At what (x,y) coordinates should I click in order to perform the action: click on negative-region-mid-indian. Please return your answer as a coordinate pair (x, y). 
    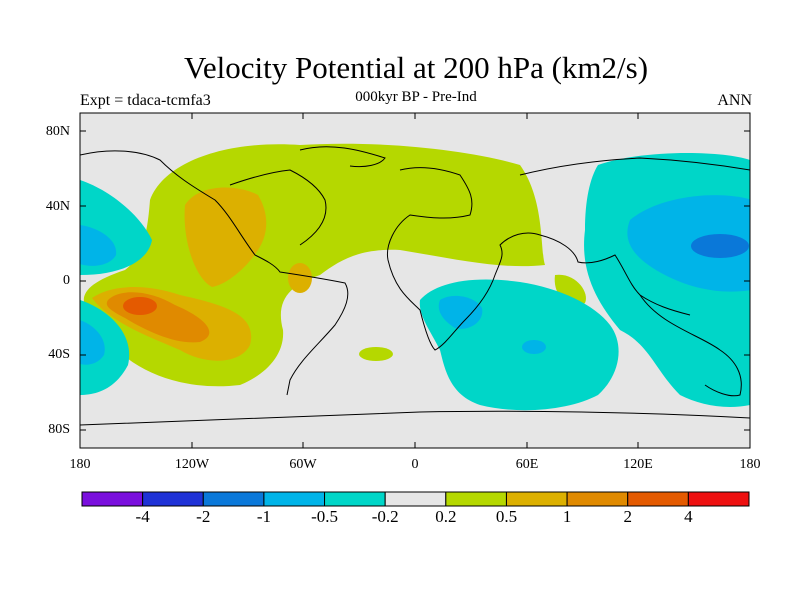
    Looking at the image, I should click on (460, 312).